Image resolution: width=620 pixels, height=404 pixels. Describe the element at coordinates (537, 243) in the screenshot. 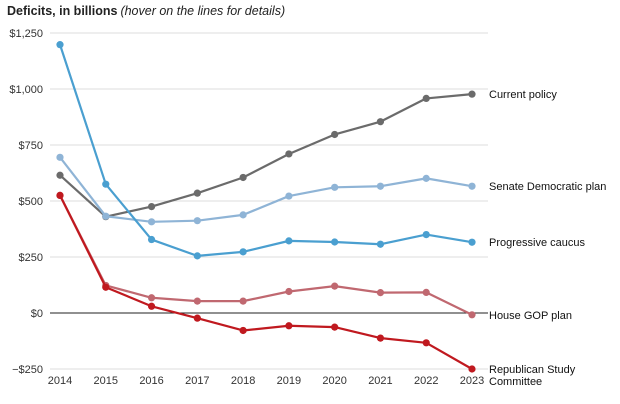

I see `series-label: Progressive caucus` at that location.